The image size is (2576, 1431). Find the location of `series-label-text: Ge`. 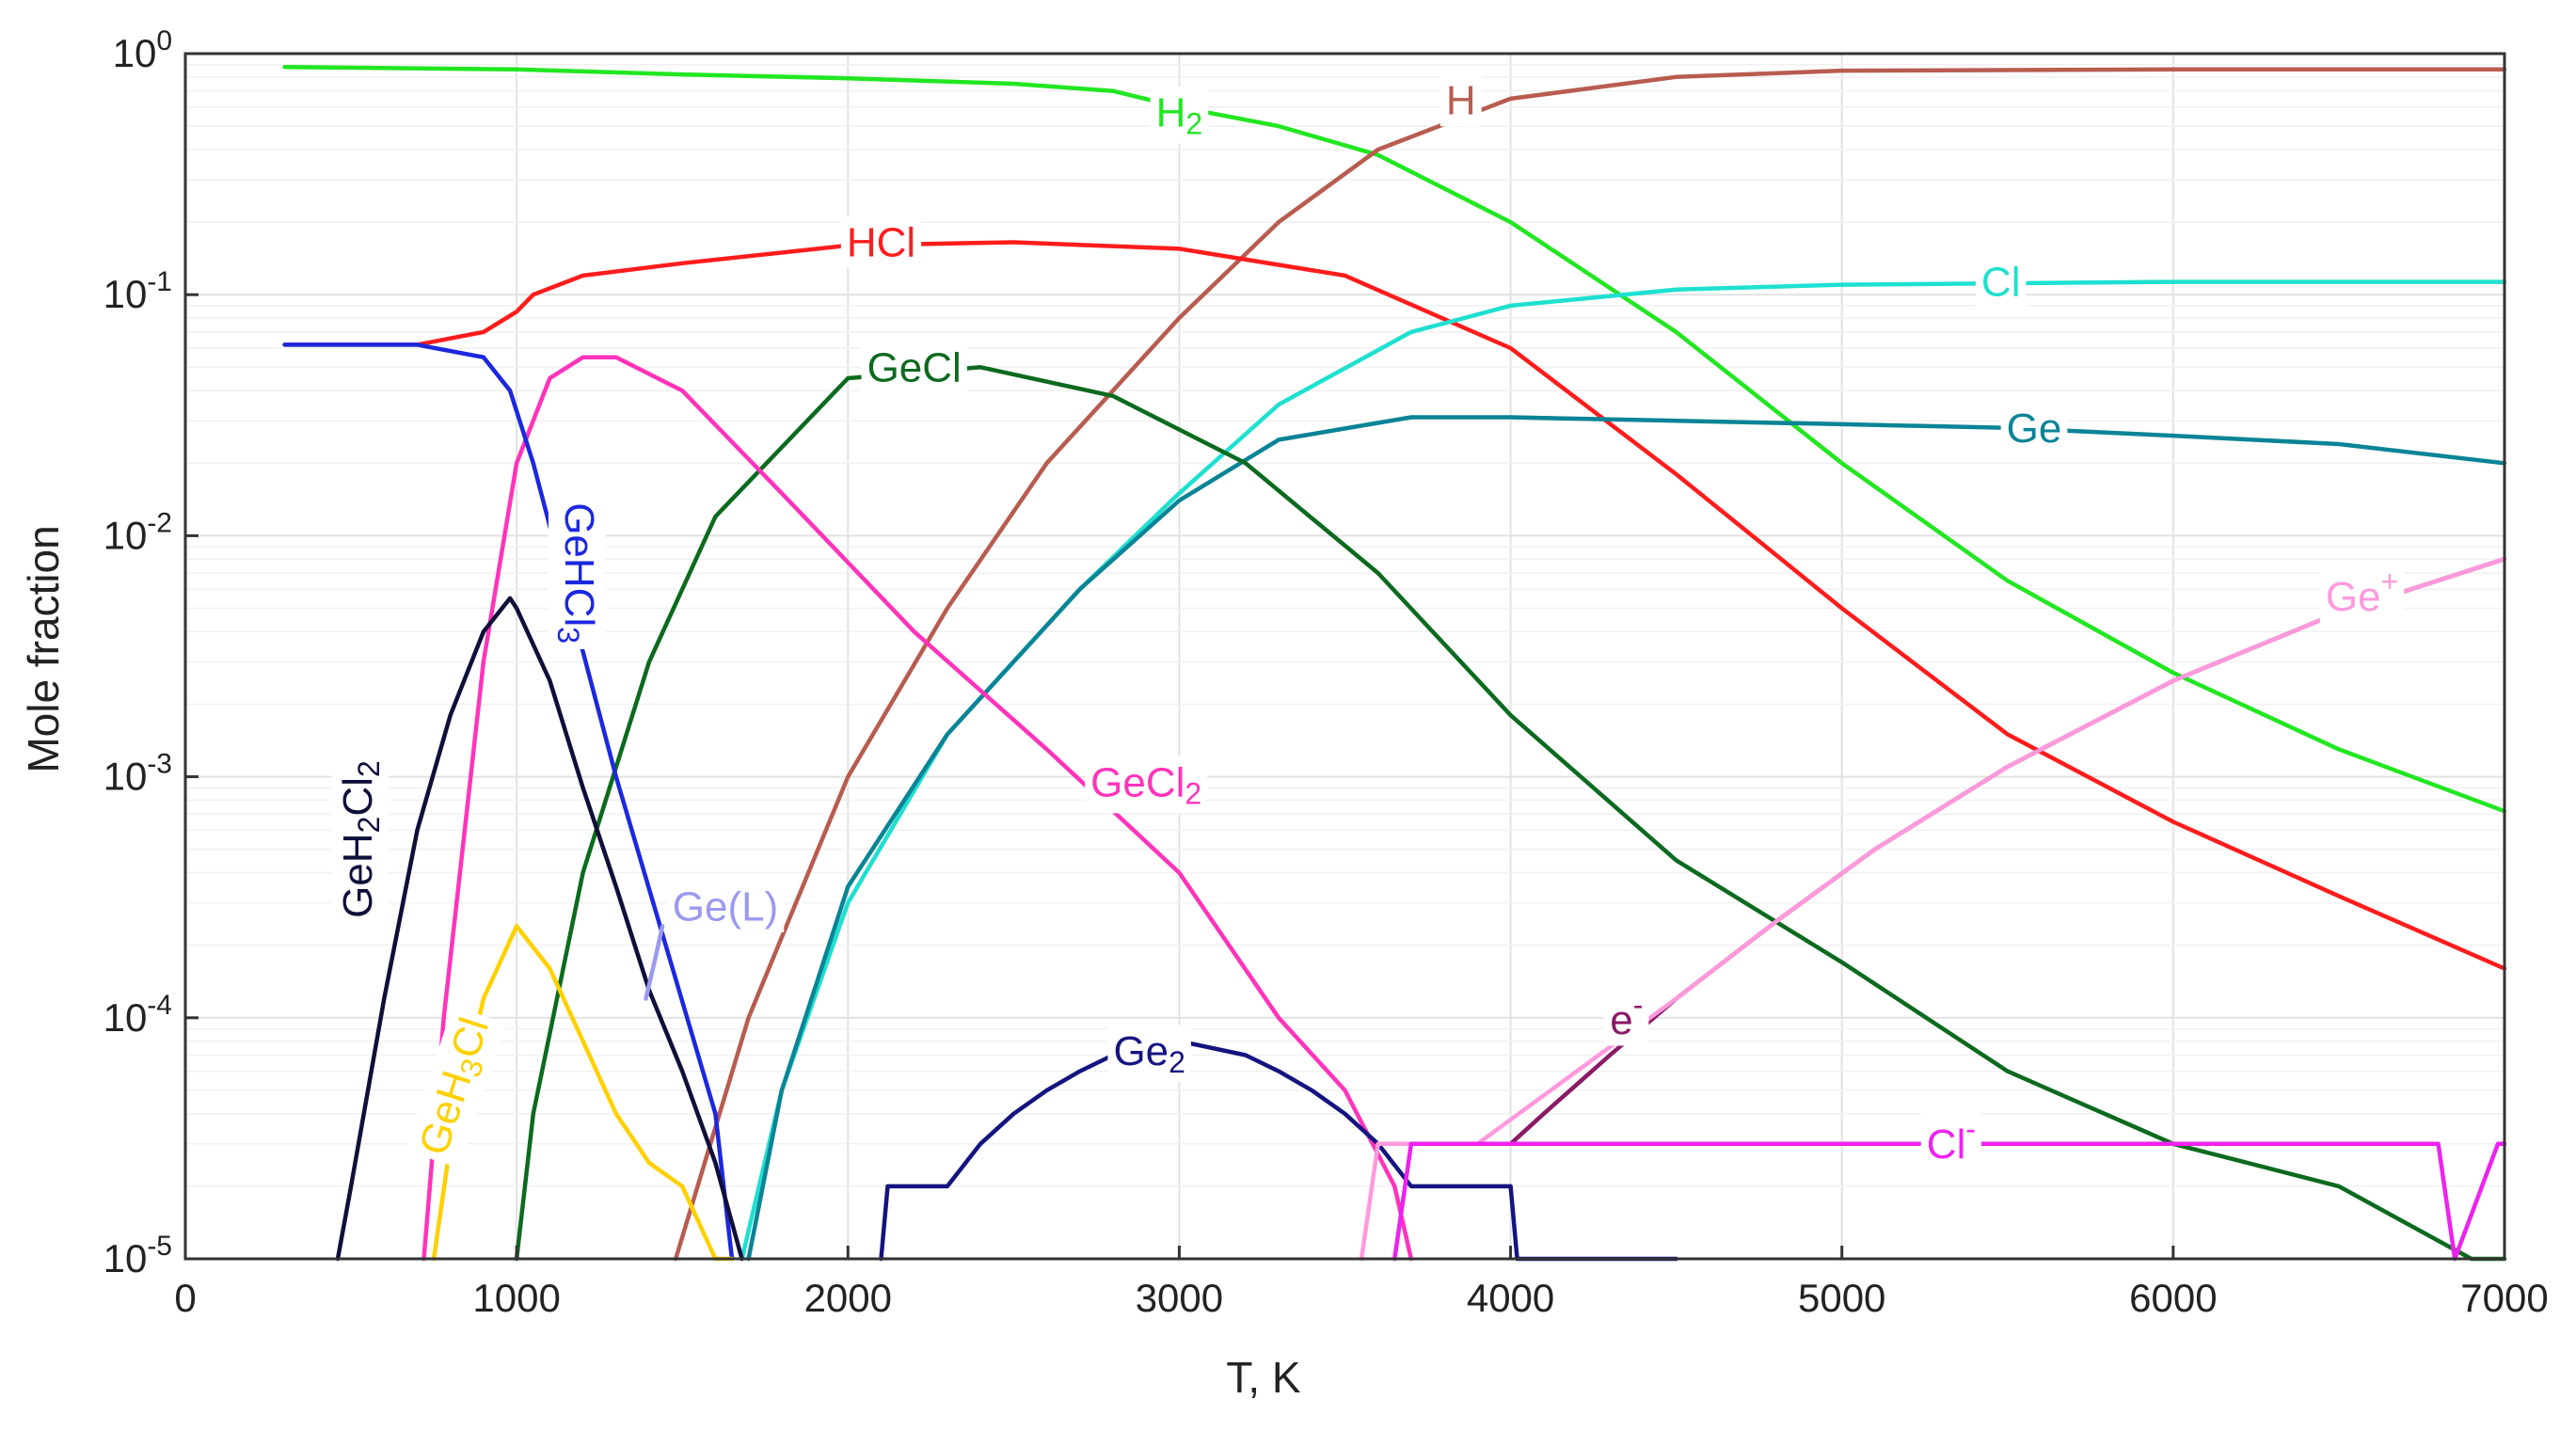

series-label-text: Ge is located at coordinates (2035, 428).